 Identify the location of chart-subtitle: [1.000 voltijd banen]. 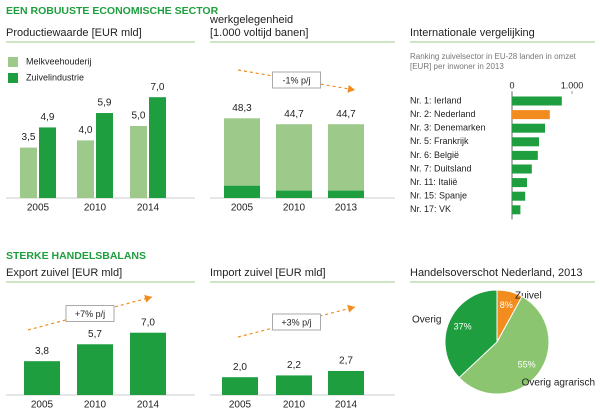
(259, 33).